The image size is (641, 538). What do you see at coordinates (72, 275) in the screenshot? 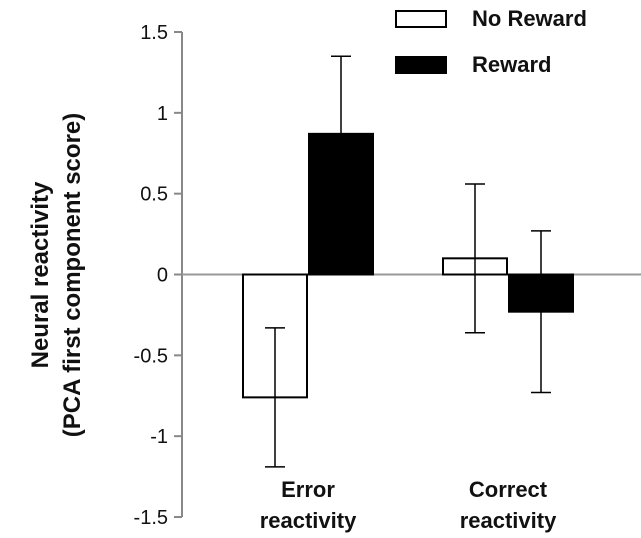
I see `y-axis-label-line-2: (PCA first component score)` at bounding box center [72, 275].